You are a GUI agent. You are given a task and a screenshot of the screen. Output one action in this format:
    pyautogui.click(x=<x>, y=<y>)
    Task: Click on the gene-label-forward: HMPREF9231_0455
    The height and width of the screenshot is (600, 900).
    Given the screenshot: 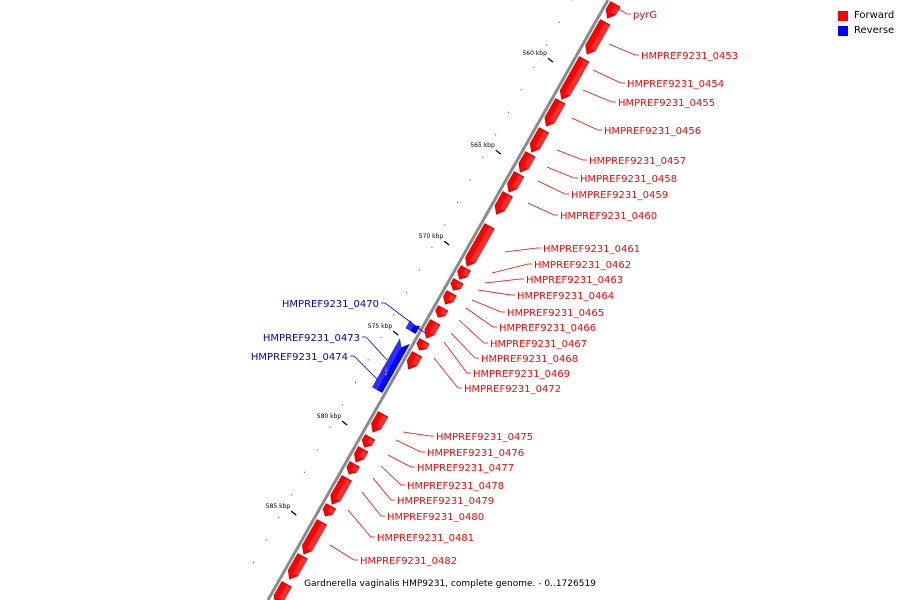 What is the action you would take?
    pyautogui.click(x=666, y=103)
    